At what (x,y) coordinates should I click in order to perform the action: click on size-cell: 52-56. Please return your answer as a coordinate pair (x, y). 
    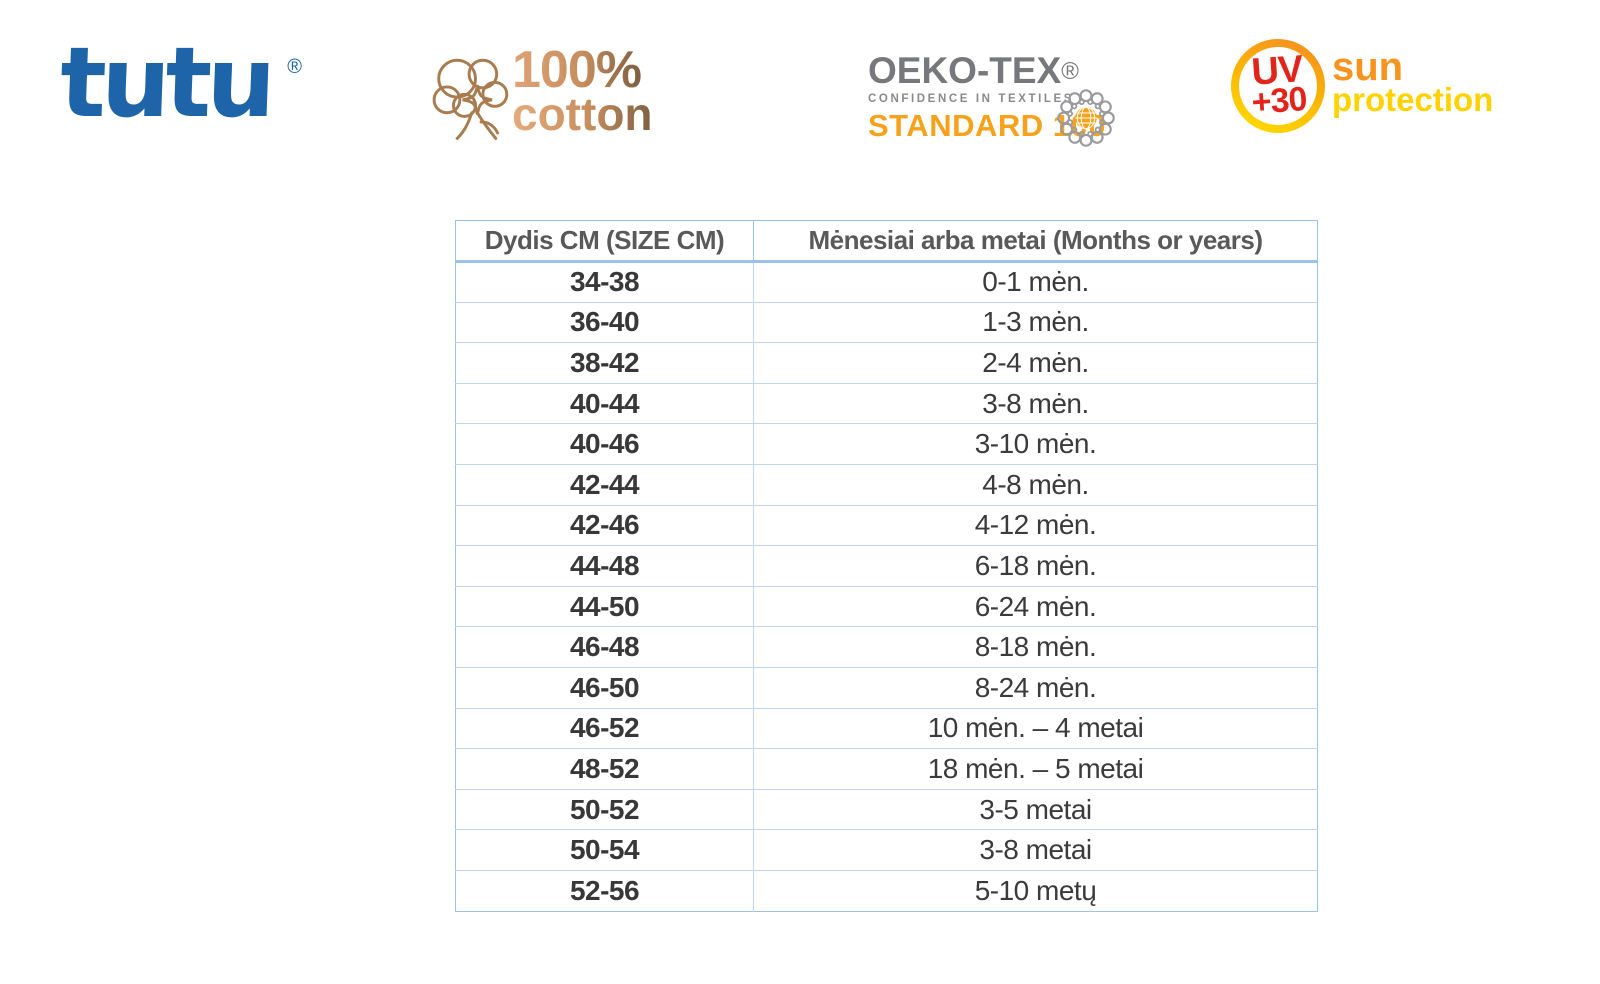
    Looking at the image, I should click on (604, 890).